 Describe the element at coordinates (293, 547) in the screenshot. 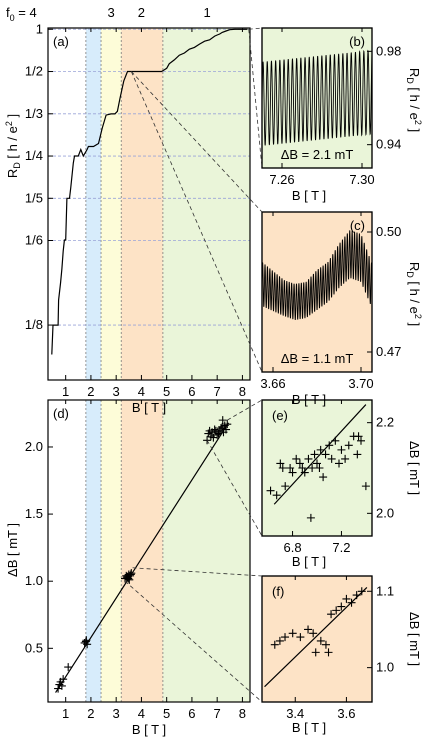

I see `x-tick-label-e: 6.8` at that location.